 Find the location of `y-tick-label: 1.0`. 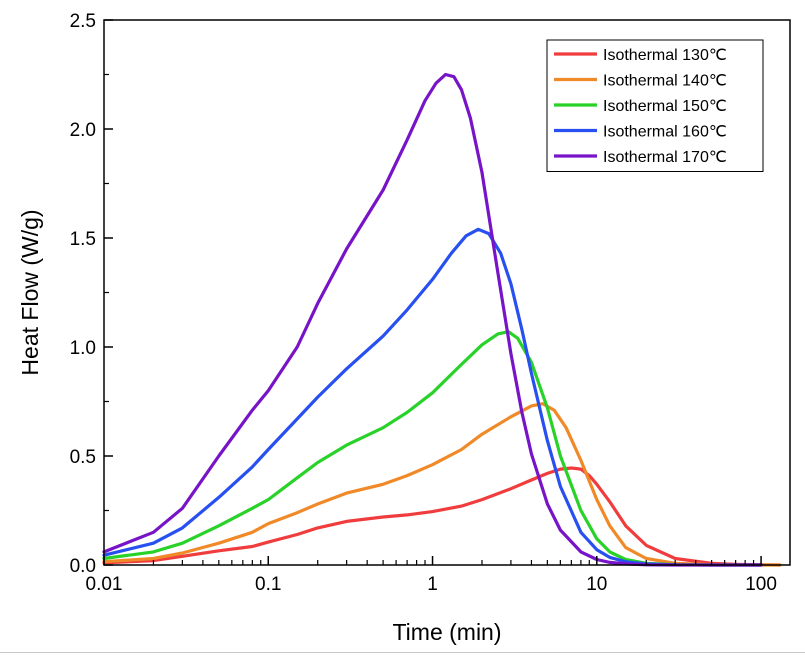

y-tick-label: 1.0 is located at coordinates (83, 348).